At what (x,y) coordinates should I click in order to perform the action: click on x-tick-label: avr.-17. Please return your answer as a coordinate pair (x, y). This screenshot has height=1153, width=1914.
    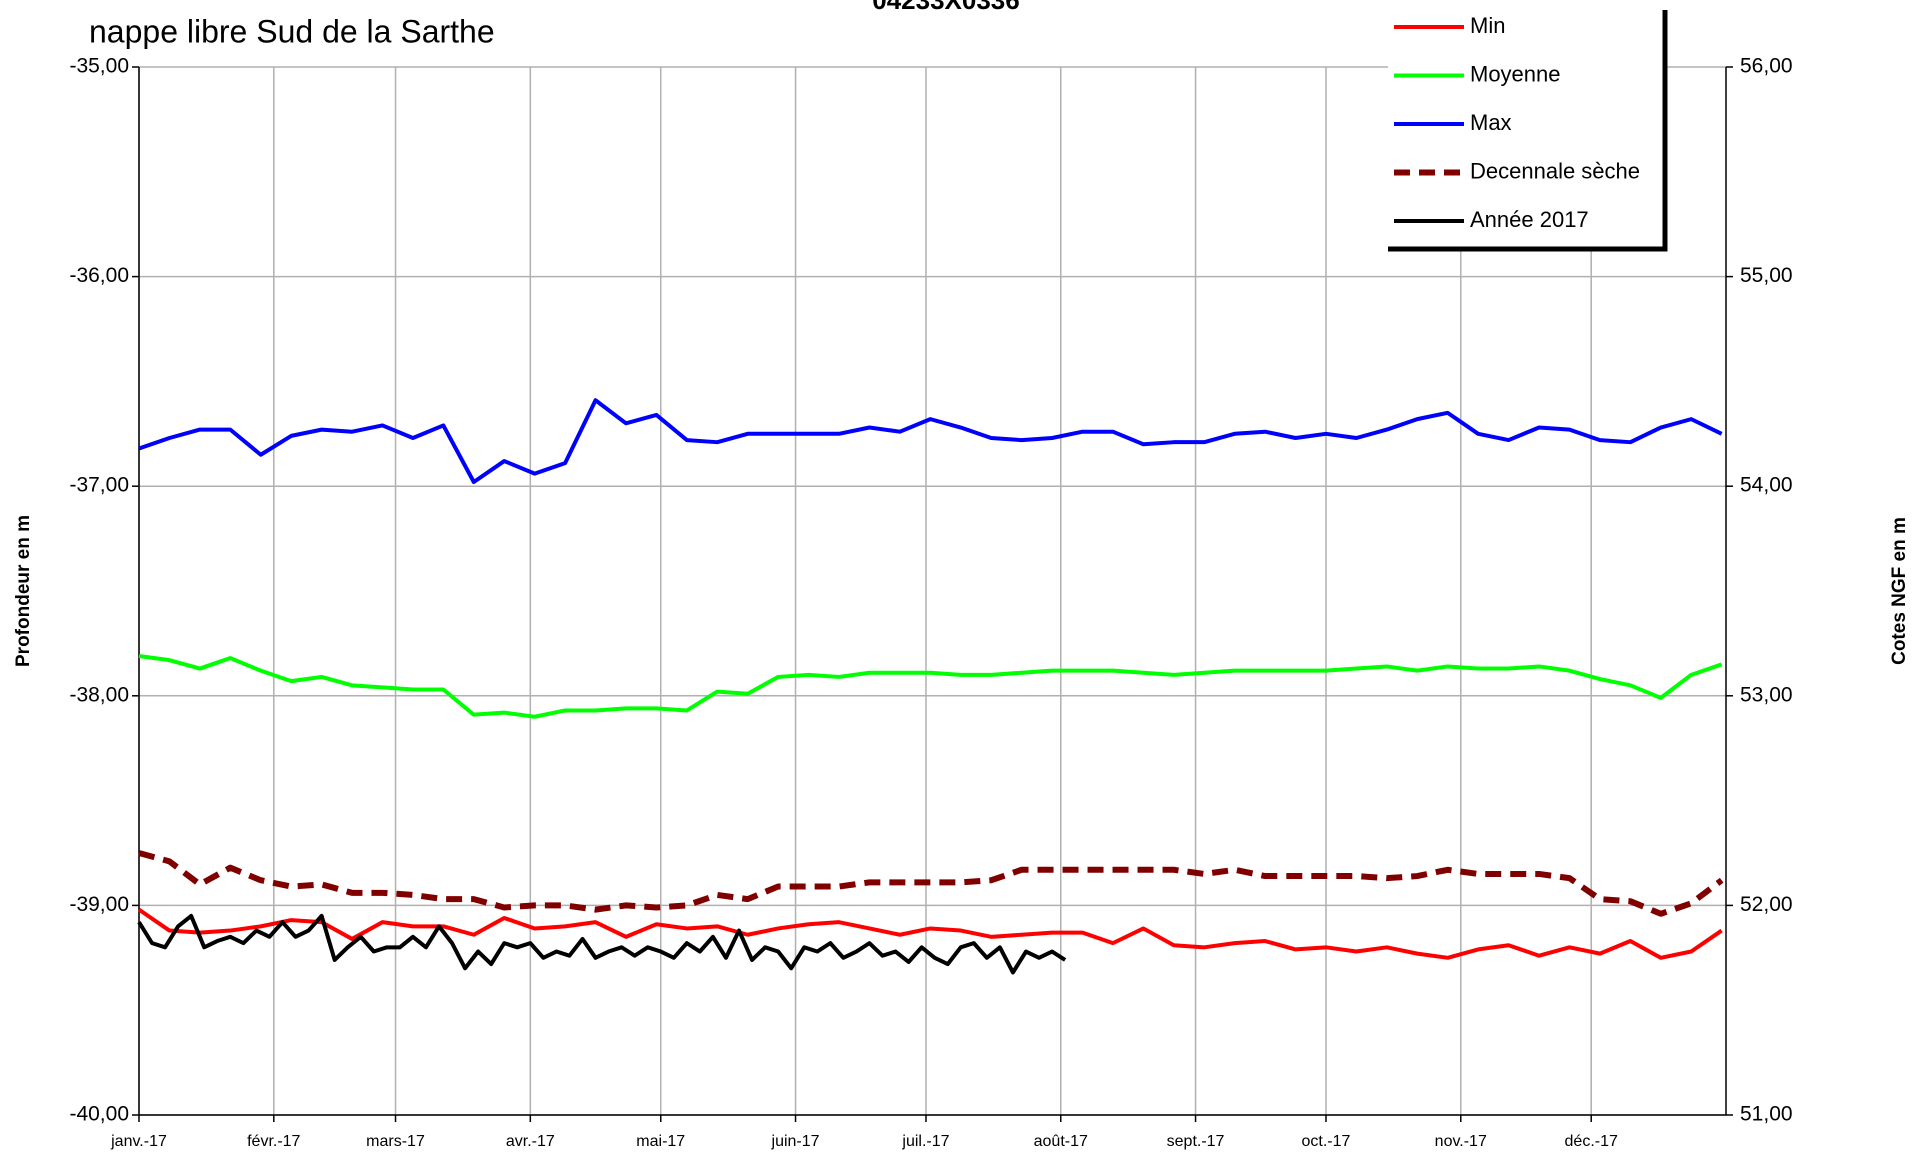
    Looking at the image, I should click on (530, 1141).